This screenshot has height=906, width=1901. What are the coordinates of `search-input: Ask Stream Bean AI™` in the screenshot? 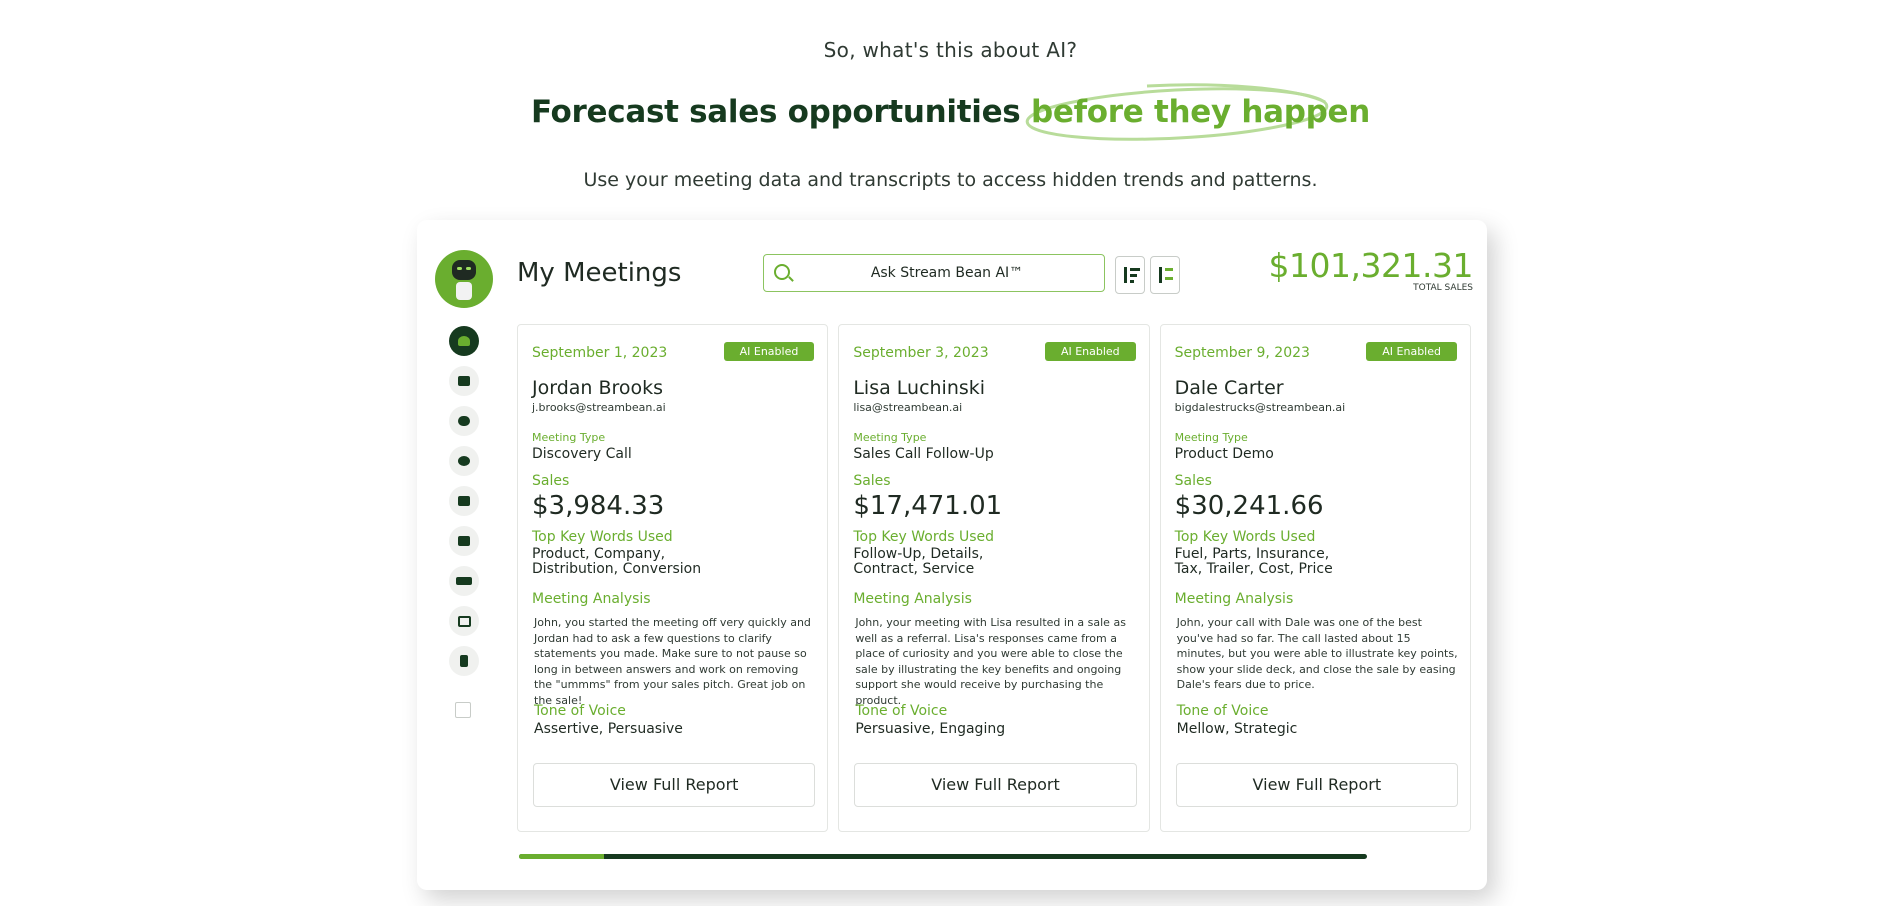 It's located at (934, 273).